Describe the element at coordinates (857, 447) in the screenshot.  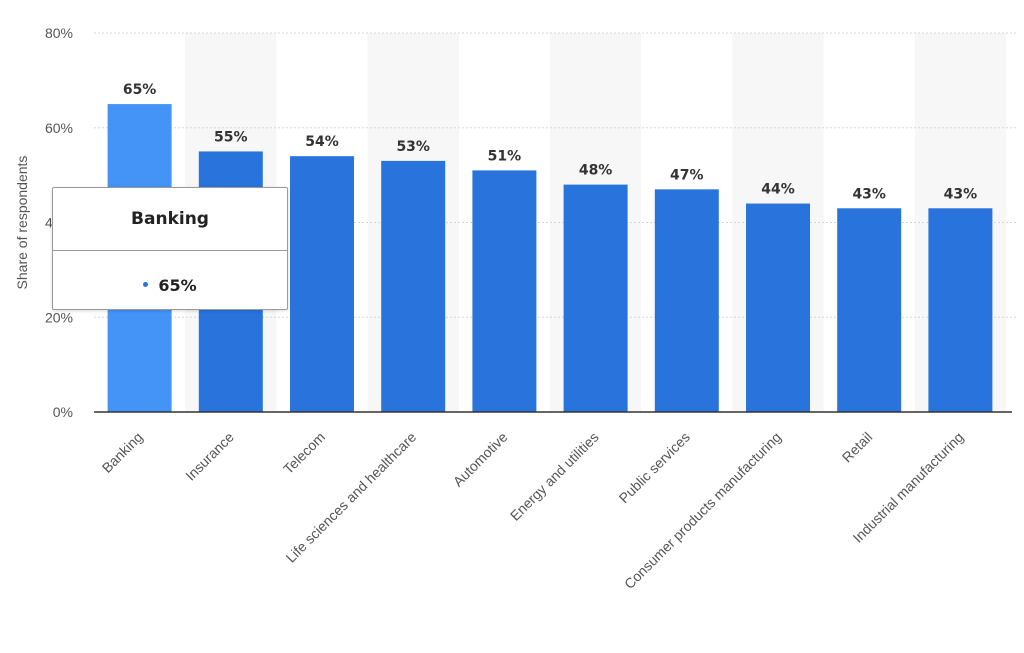
I see `x-tick-label: Retail` at that location.